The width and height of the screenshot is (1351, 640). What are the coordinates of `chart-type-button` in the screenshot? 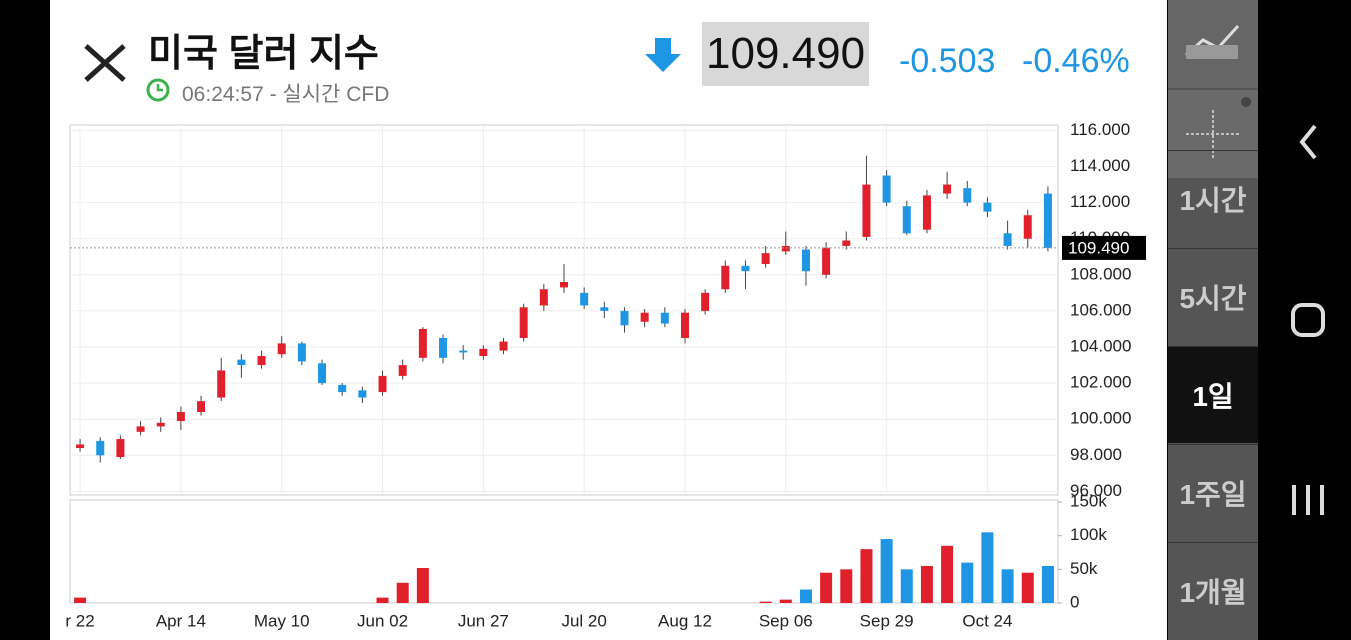 It's located at (1213, 44).